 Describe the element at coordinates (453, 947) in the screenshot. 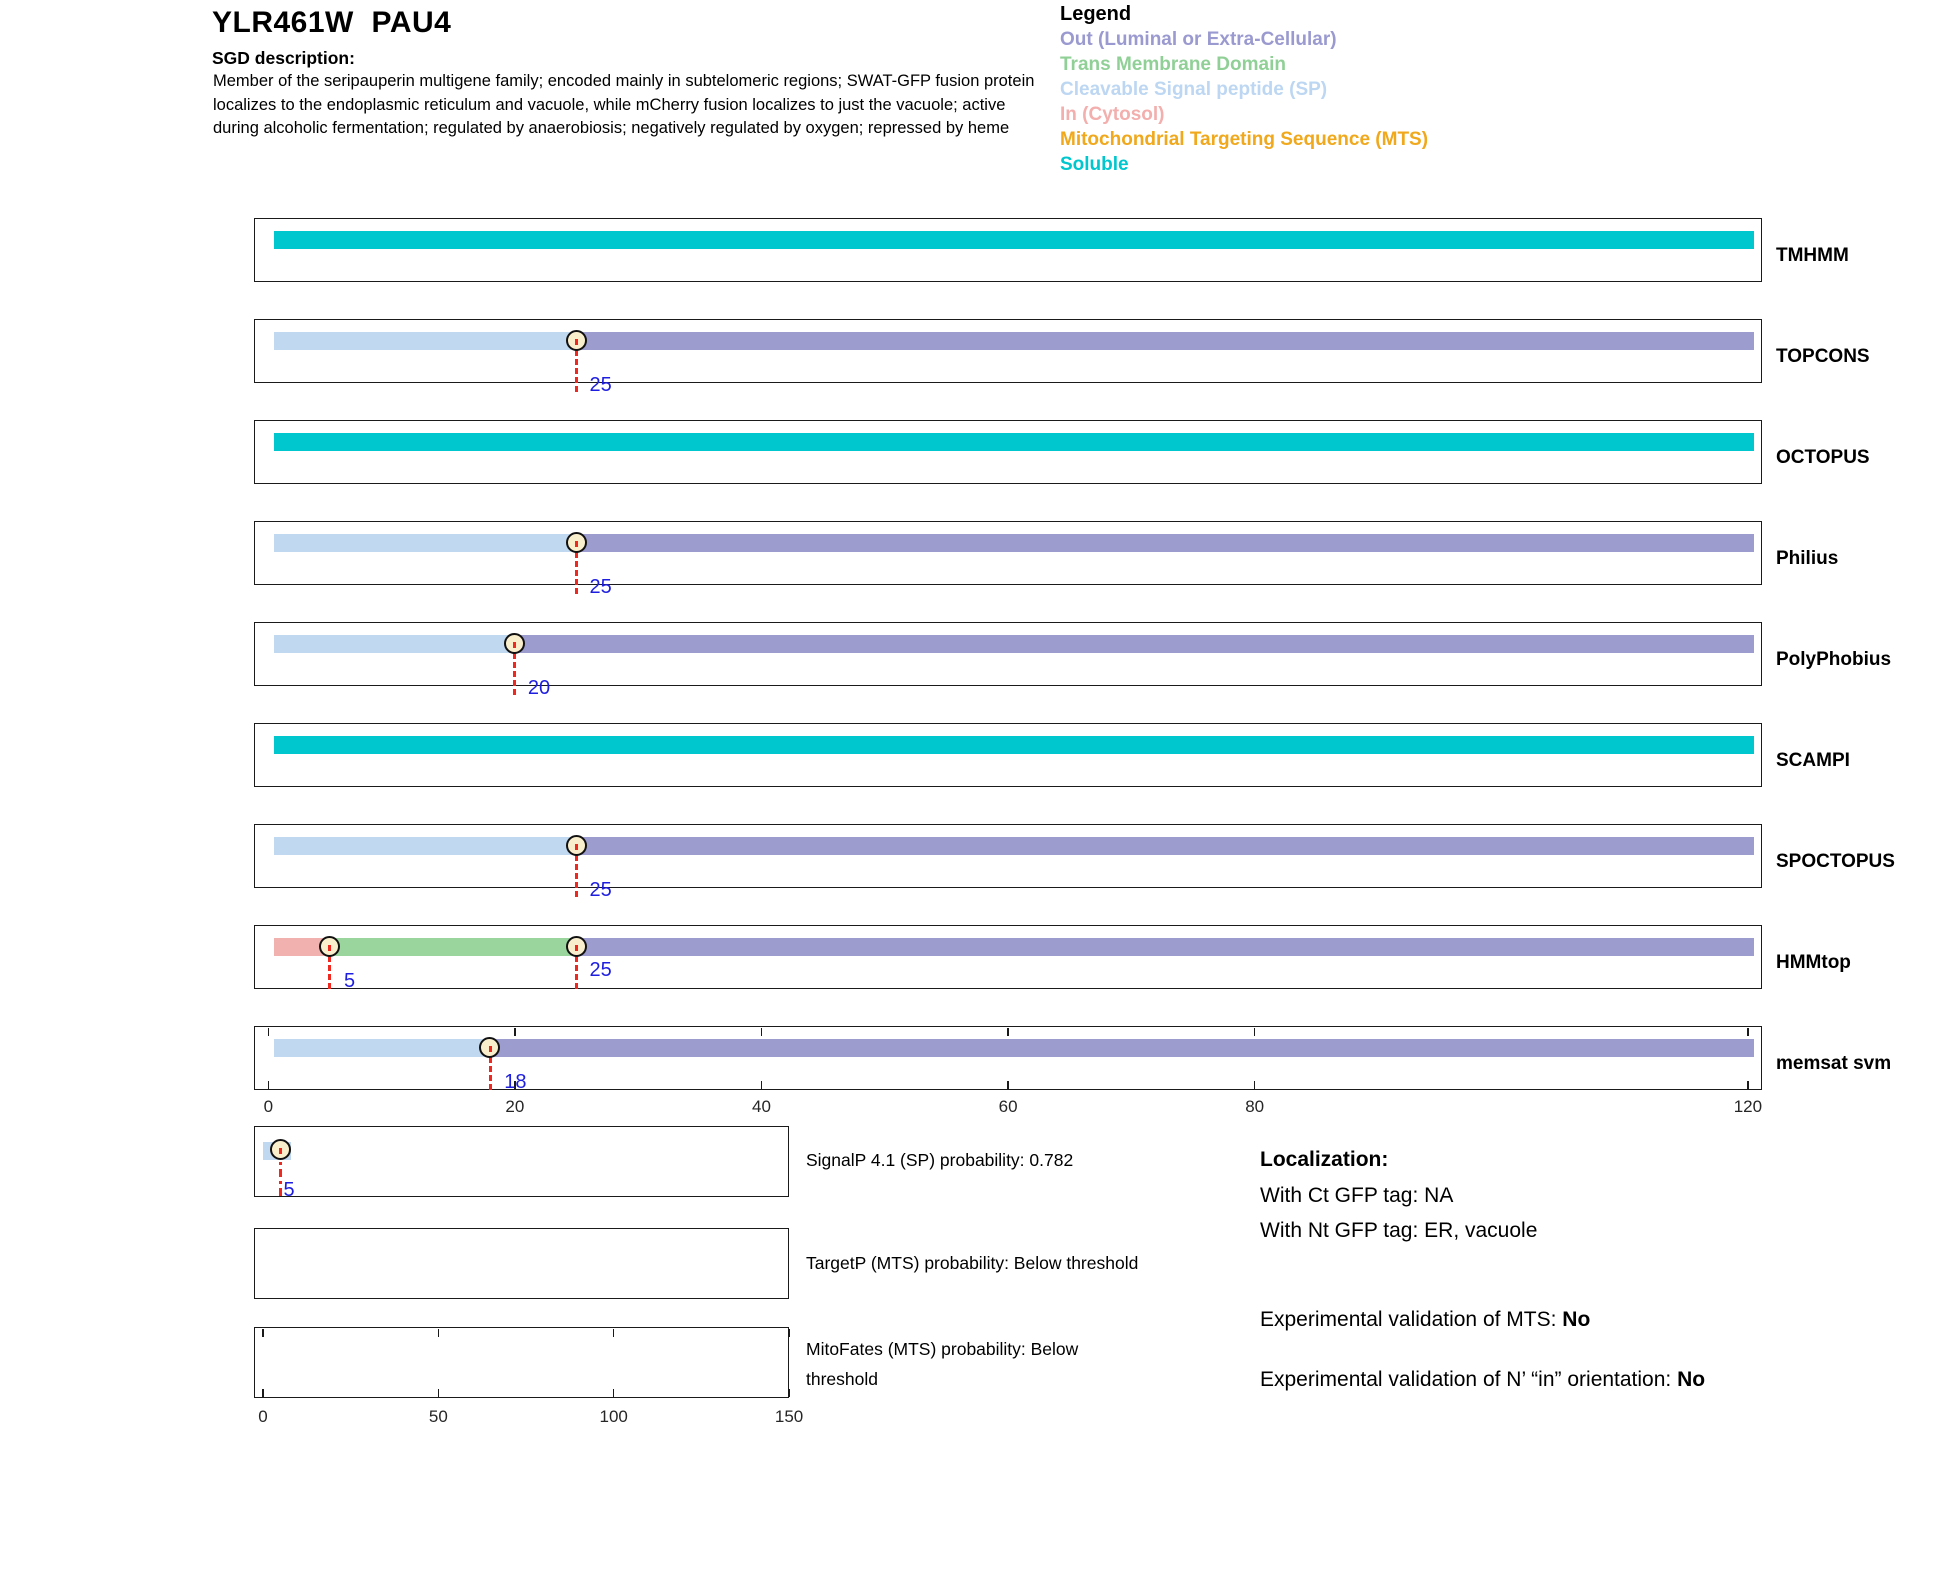

I see `segment-TM` at that location.